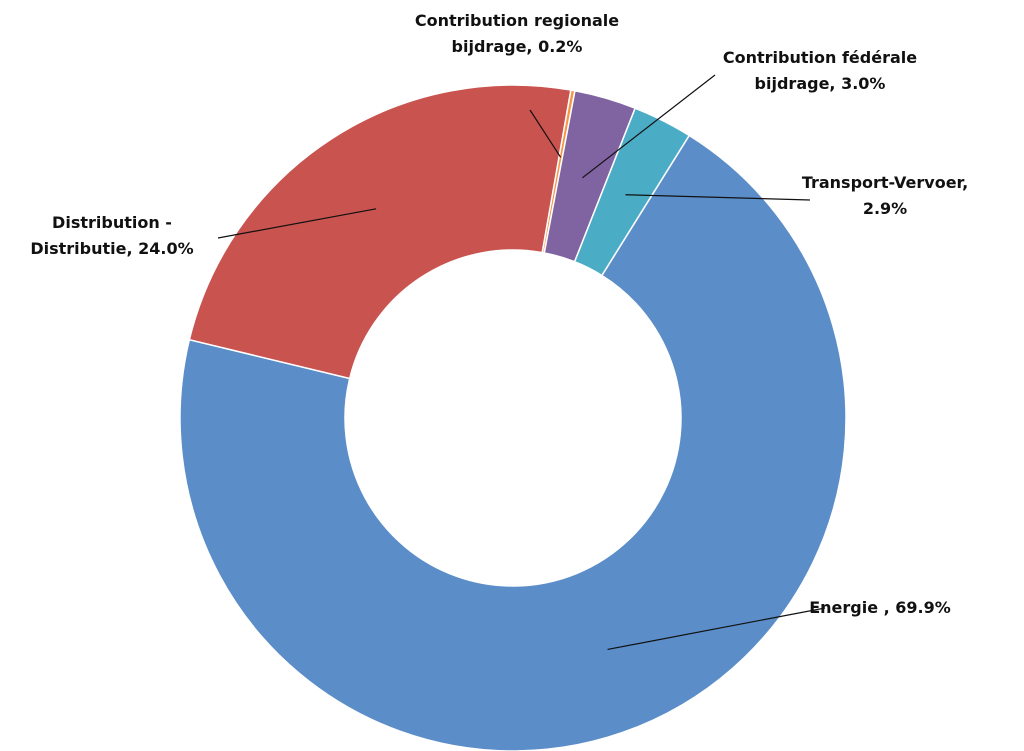  I want to click on value-label: 24.0%, so click(166, 248).